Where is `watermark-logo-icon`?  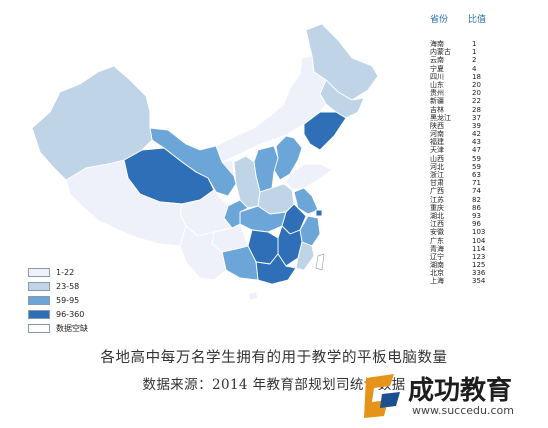 watermark-logo-icon is located at coordinates (382, 396).